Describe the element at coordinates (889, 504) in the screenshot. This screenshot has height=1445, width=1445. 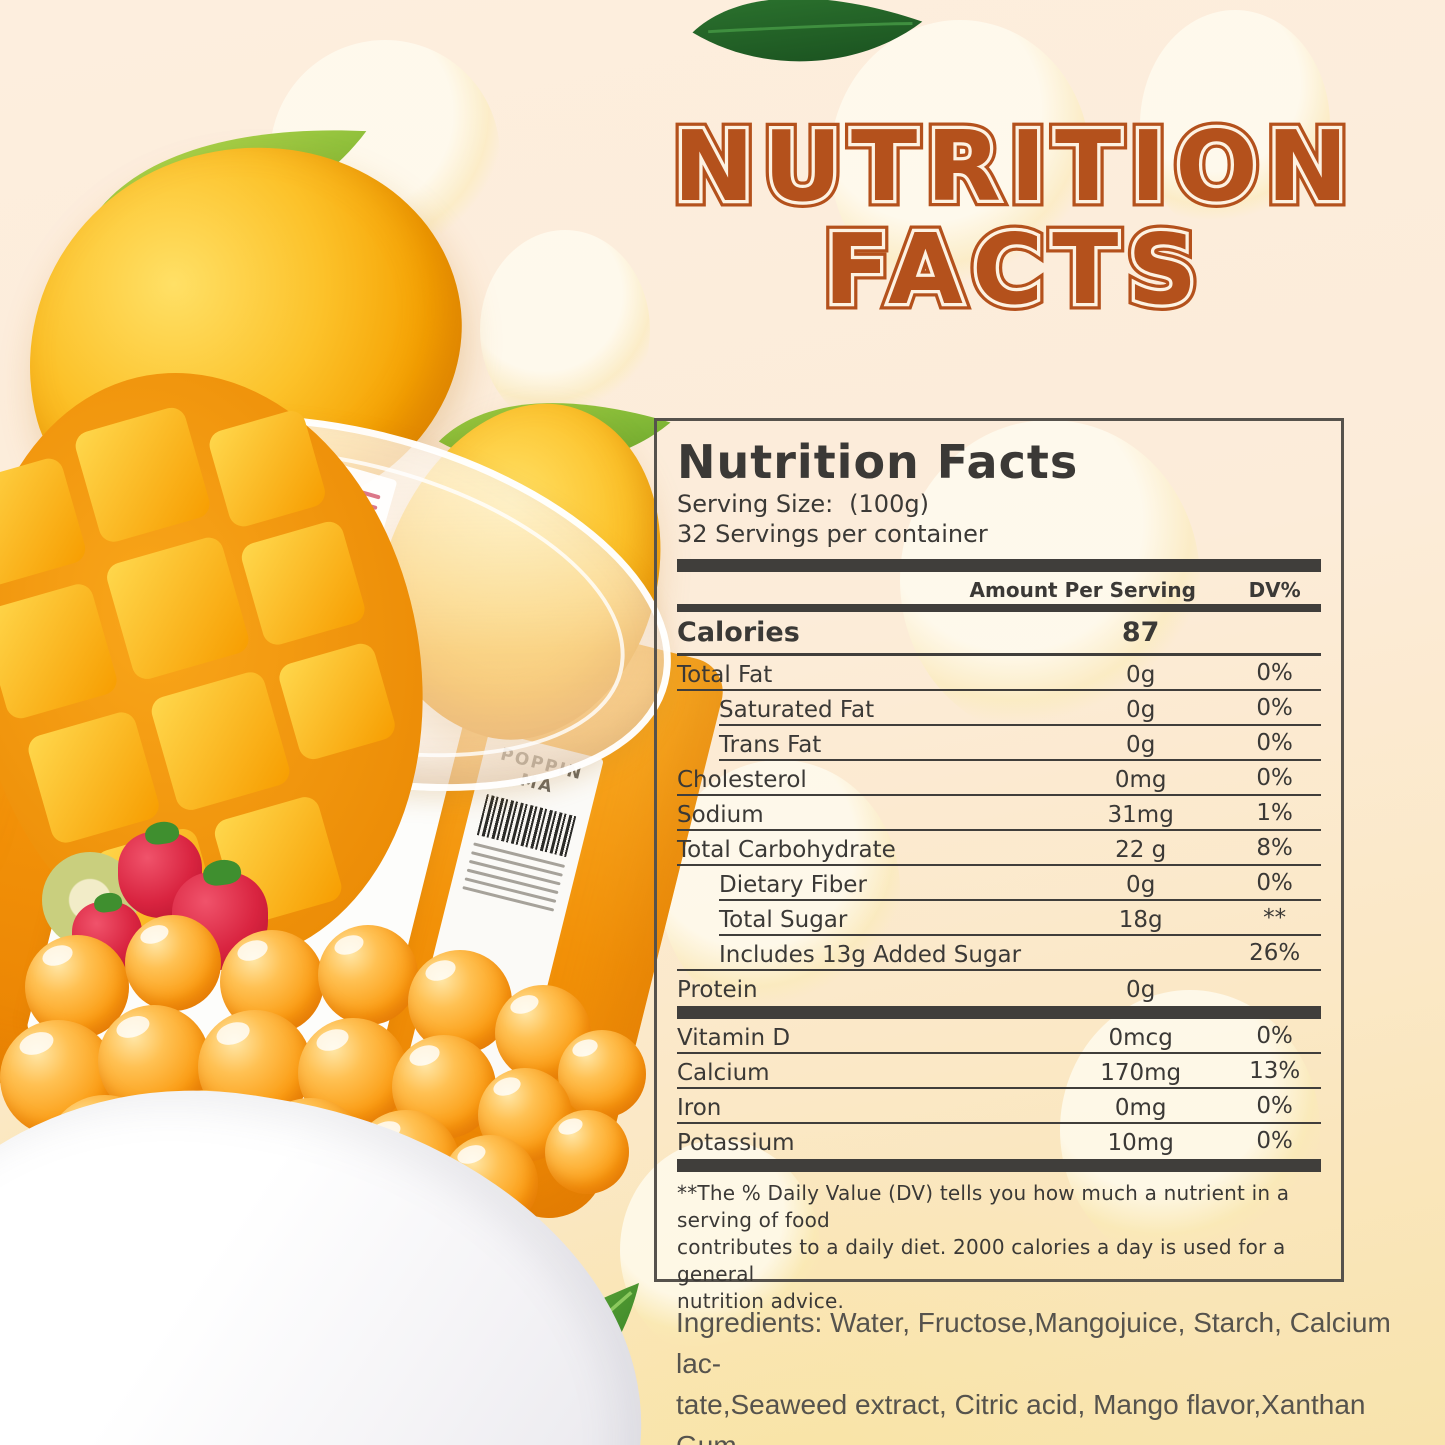
I see `serving-size-value: (100g)` at that location.